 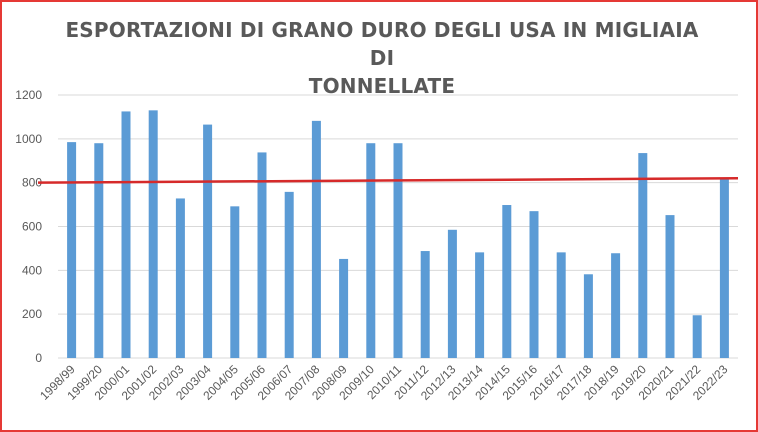 I want to click on trend-line, so click(x=388, y=180).